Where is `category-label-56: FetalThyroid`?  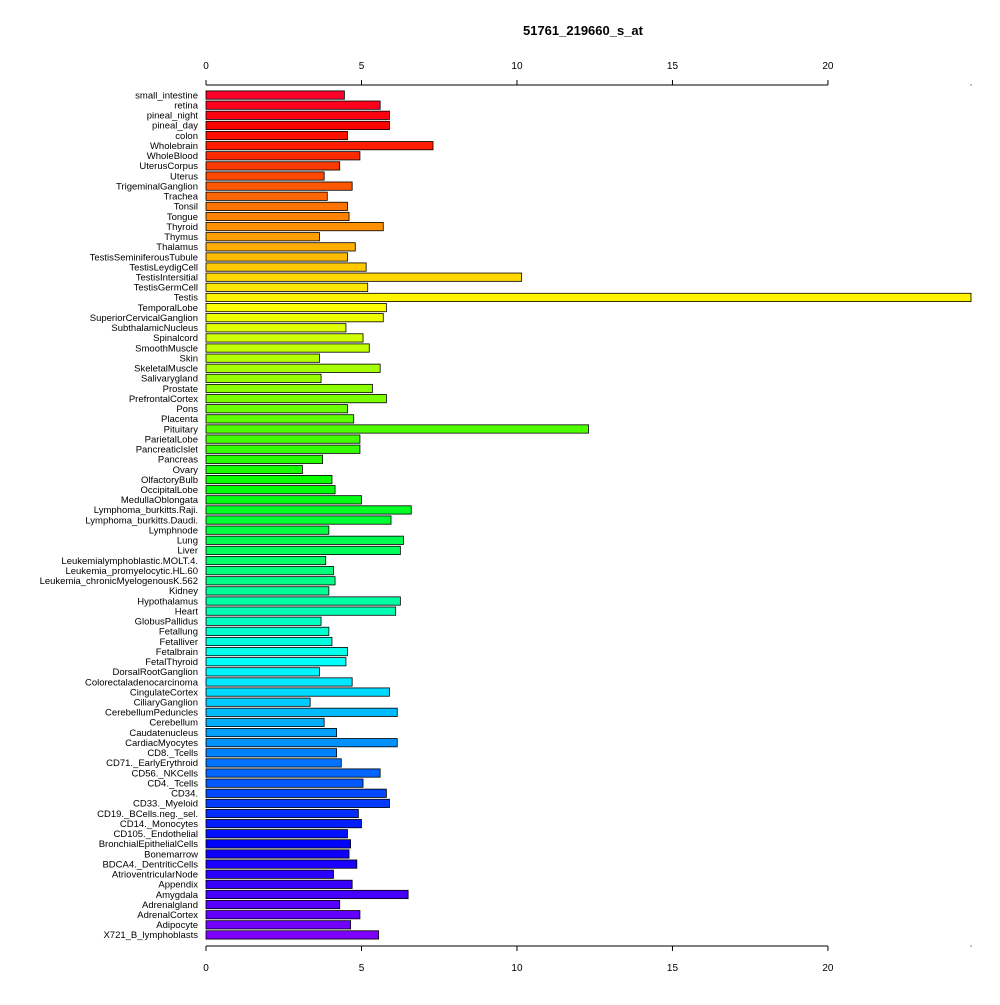 category-label-56: FetalThyroid is located at coordinates (171, 662).